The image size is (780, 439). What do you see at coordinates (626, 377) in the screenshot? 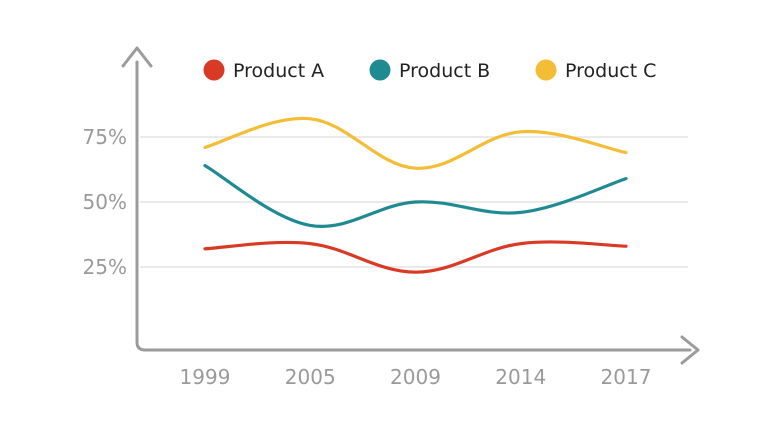
I see `x-tick-label: 2017` at bounding box center [626, 377].